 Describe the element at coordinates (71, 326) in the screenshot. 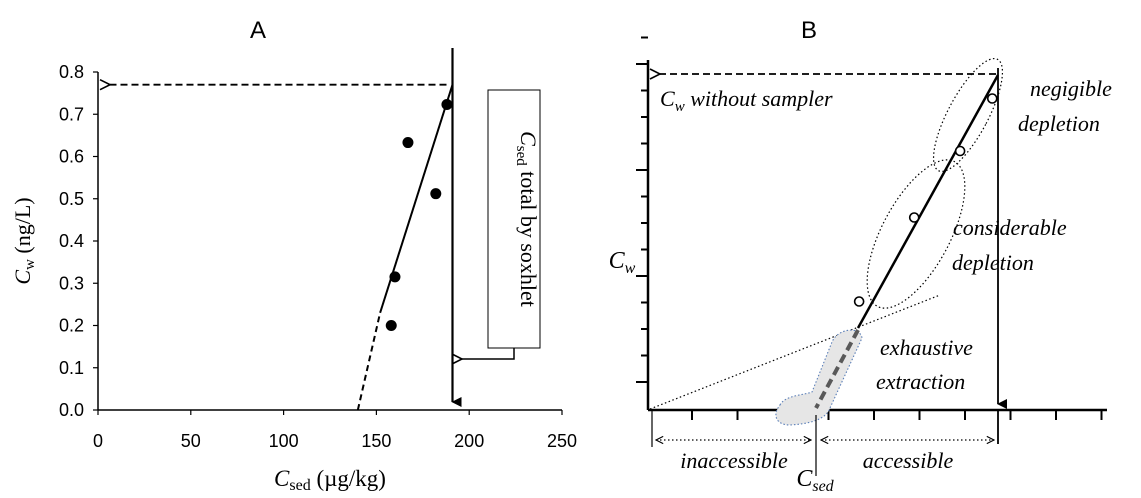

I see `y-tick-label-2: 0.2` at that location.